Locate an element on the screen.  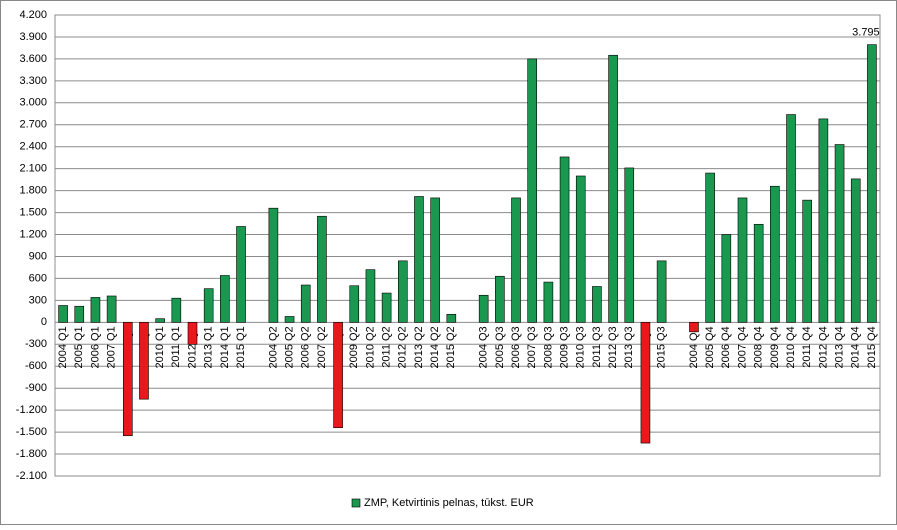
y-tick-label: -300 is located at coordinates (36, 344).